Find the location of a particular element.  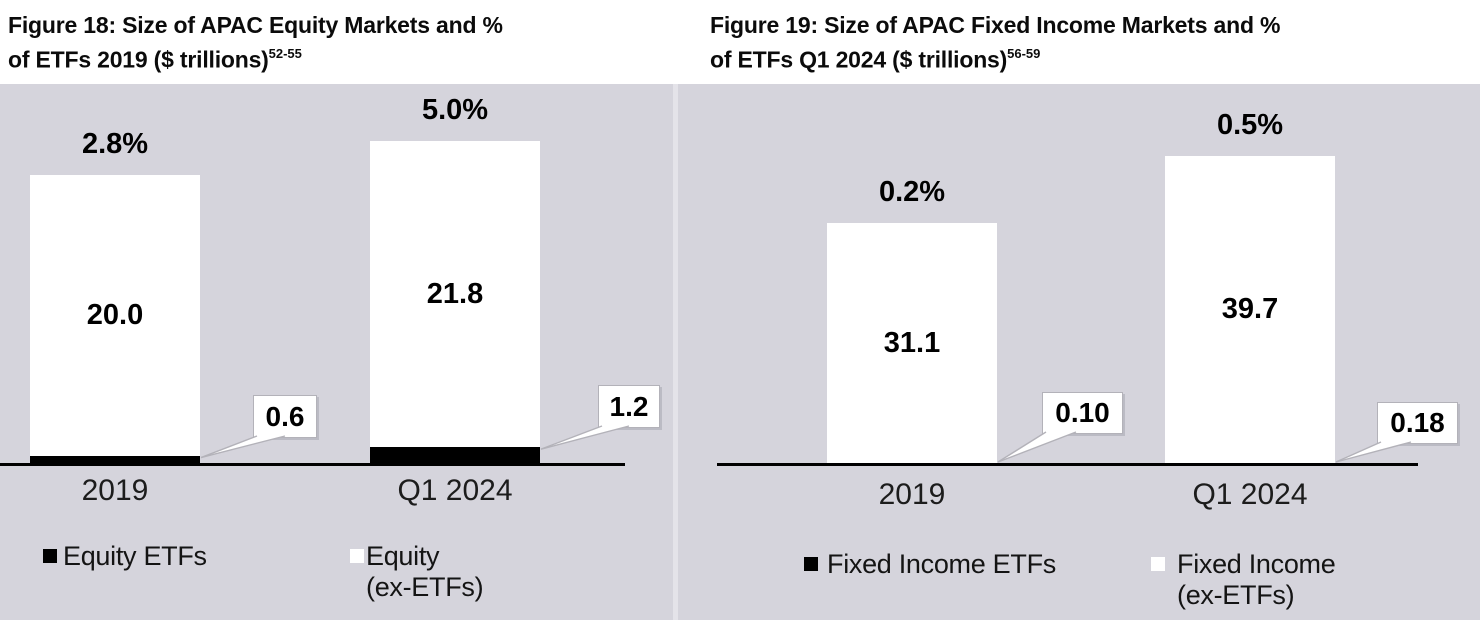

callout-box: 0.6 is located at coordinates (285, 416).